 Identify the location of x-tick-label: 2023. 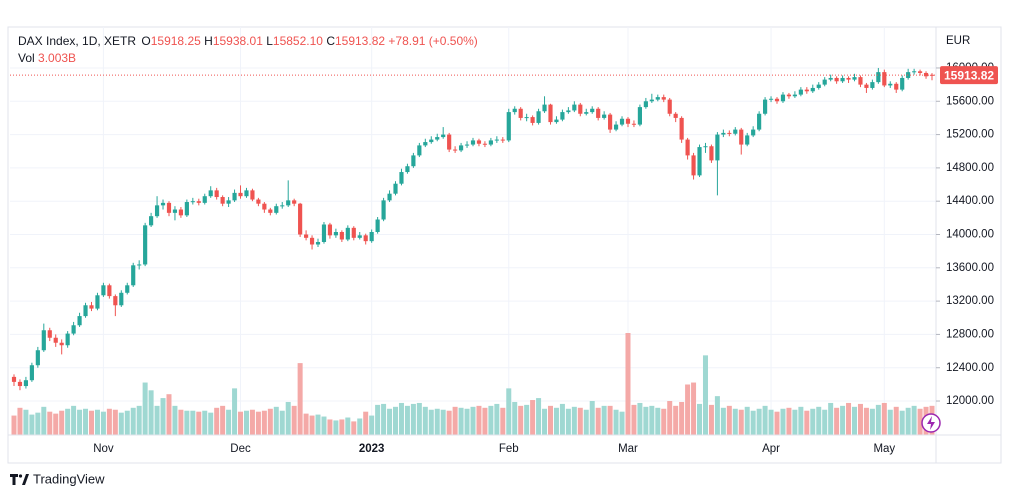
(372, 449).